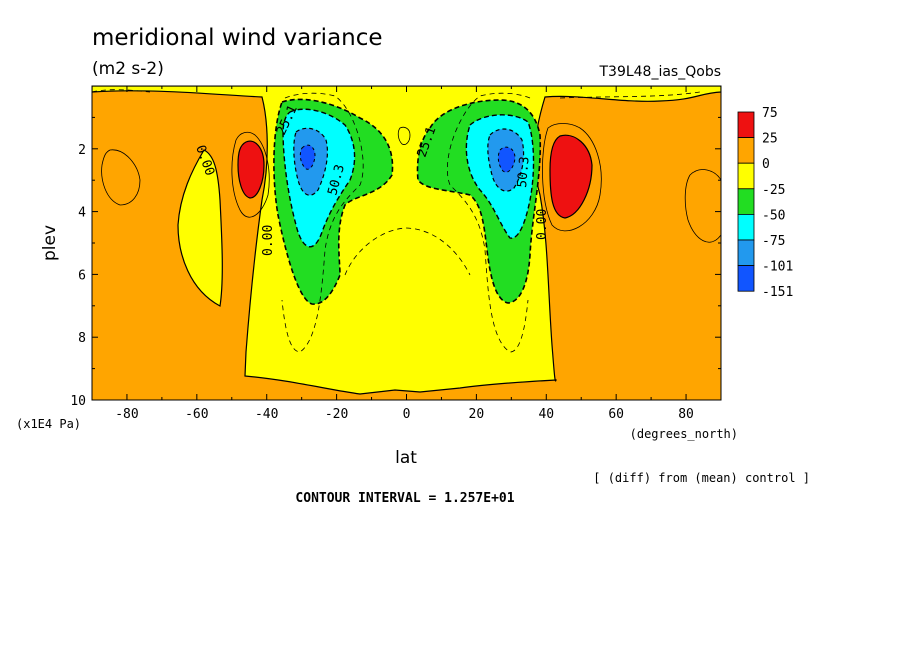 The width and height of the screenshot is (904, 654). Describe the element at coordinates (686, 414) in the screenshot. I see `x-tick-label: 80` at that location.